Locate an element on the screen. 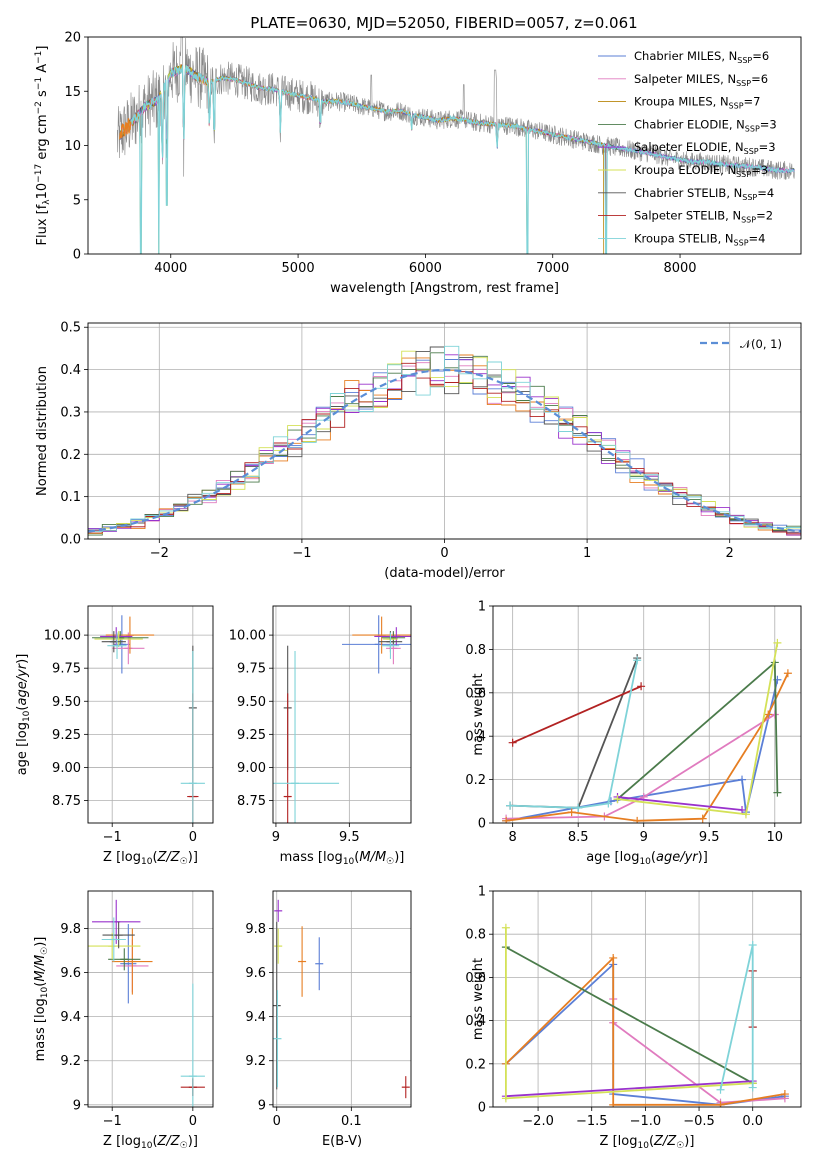 This screenshot has height=1170, width=819. ytick-label: 9.2 is located at coordinates (70, 1061).